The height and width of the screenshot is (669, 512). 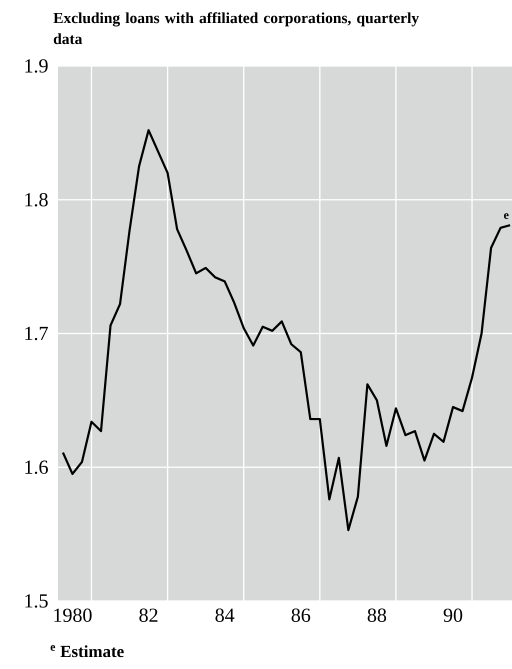 What do you see at coordinates (87, 651) in the screenshot?
I see `text: $^{e}$ Estimate` at bounding box center [87, 651].